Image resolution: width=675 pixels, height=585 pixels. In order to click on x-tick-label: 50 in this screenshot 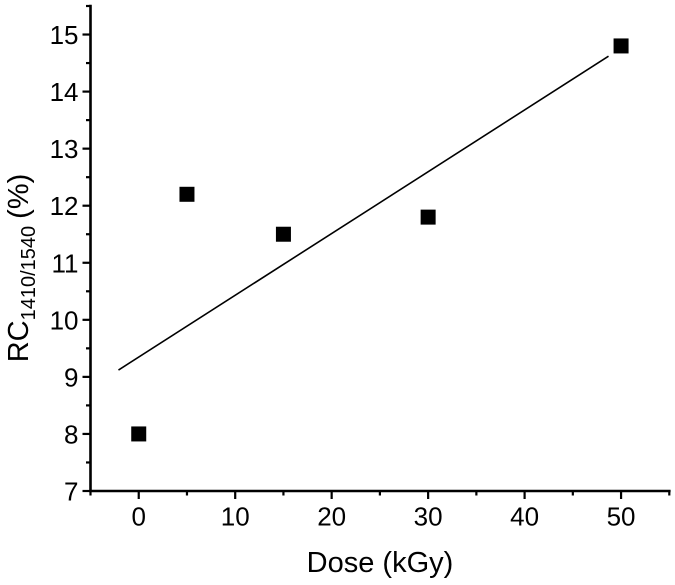, I will do `click(621, 517)`.